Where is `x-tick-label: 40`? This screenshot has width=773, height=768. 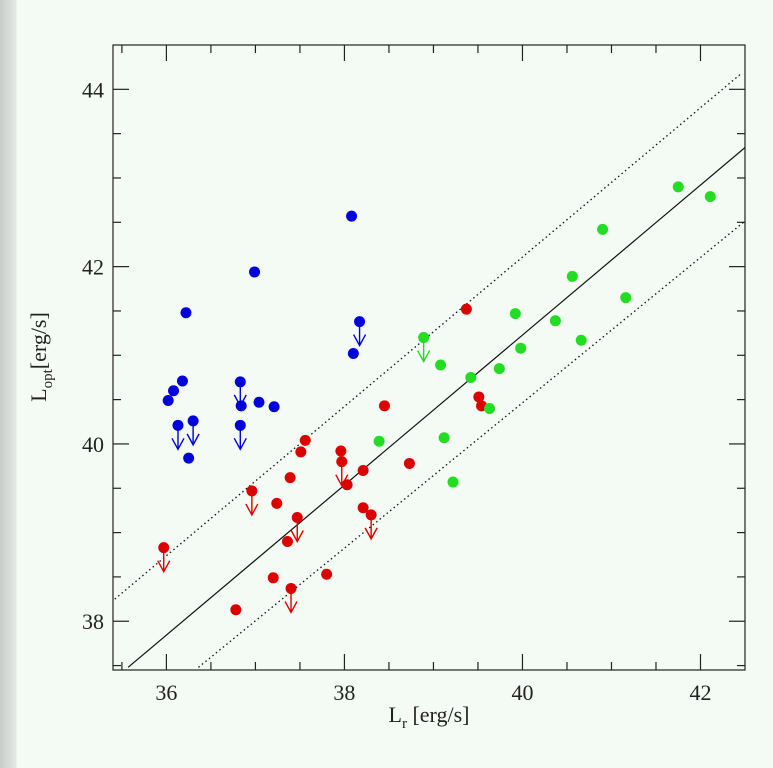 x-tick-label: 40 is located at coordinates (522, 692).